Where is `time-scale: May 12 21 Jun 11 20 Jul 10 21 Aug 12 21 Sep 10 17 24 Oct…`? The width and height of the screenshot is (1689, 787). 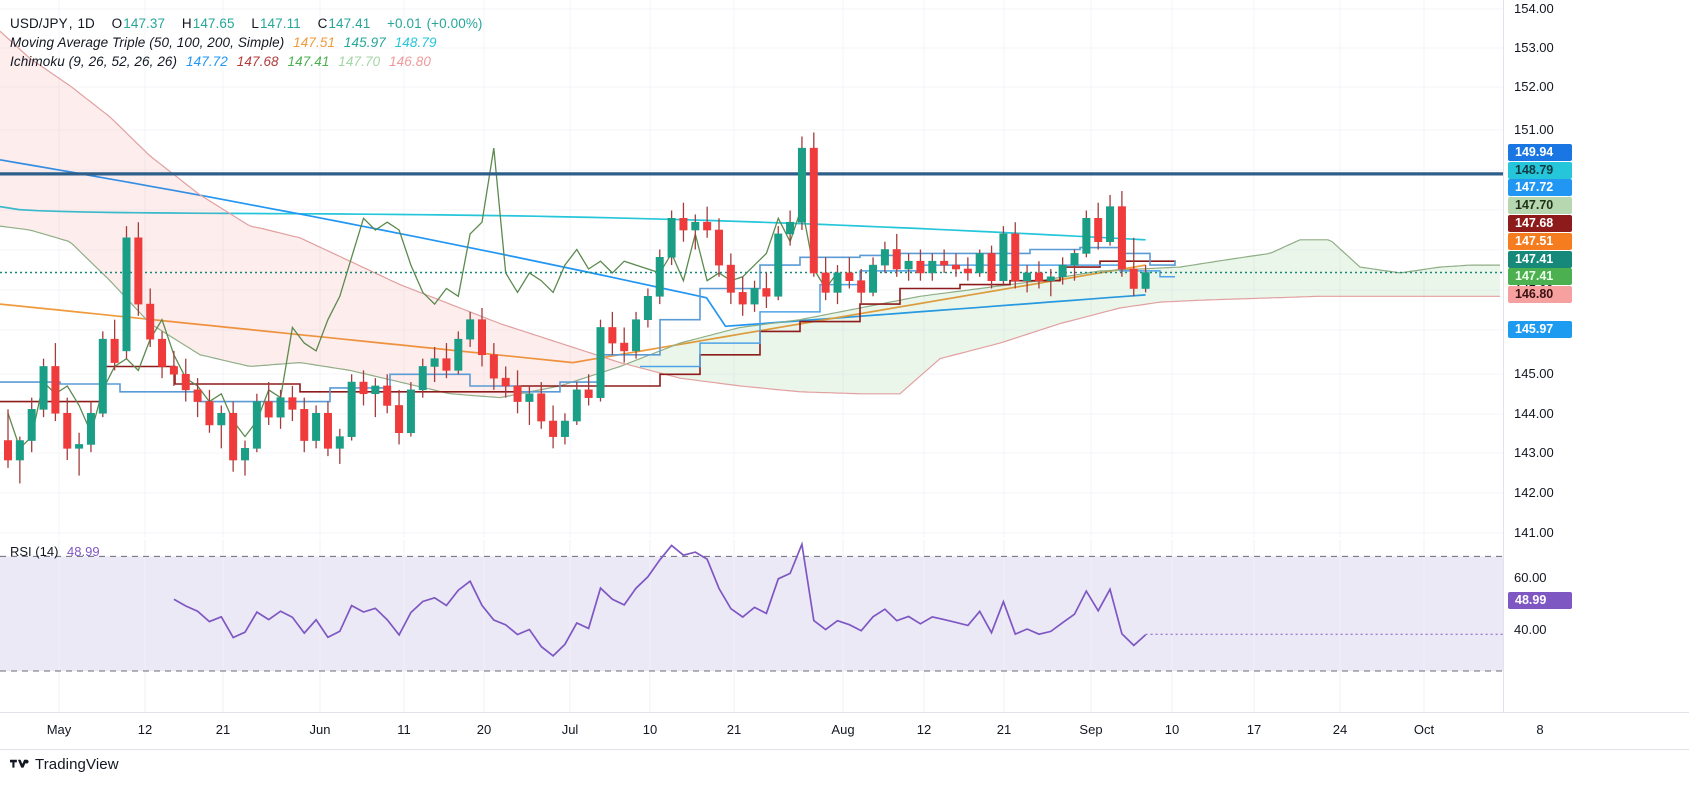 time-scale: May 12 21 Jun 11 20 Jul 10 21 Aug 12 21 Sep 10 17 24 Oct… is located at coordinates (844, 731).